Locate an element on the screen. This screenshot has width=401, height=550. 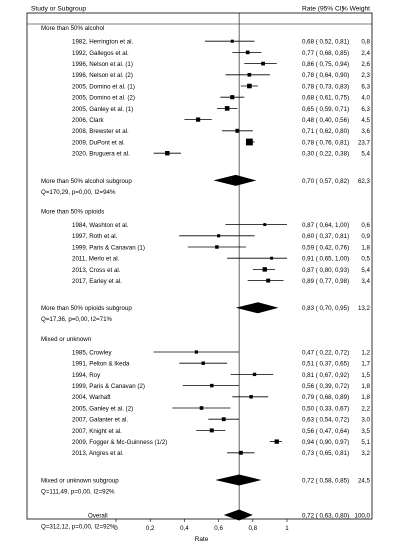
subgroup-weight: 62,3 is located at coordinates (364, 181).